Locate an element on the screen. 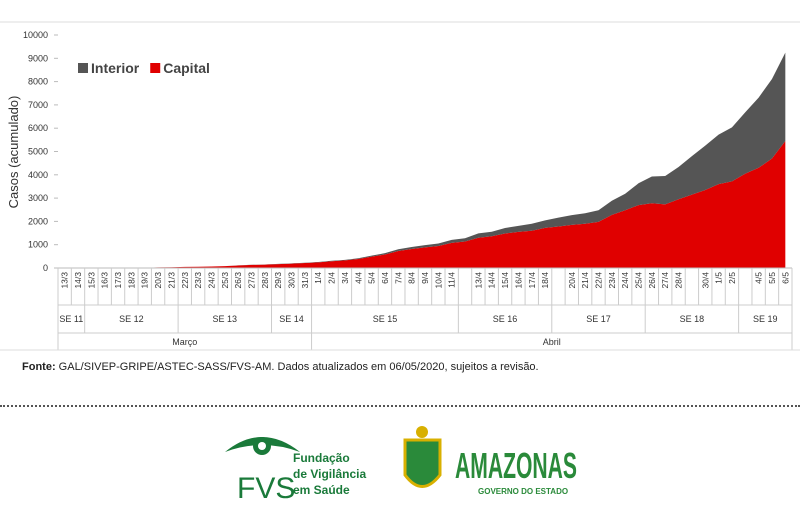 This screenshot has width=800, height=527. fvs-logo: FVS Fundação de Vigilância em Saúde is located at coordinates (295, 471).